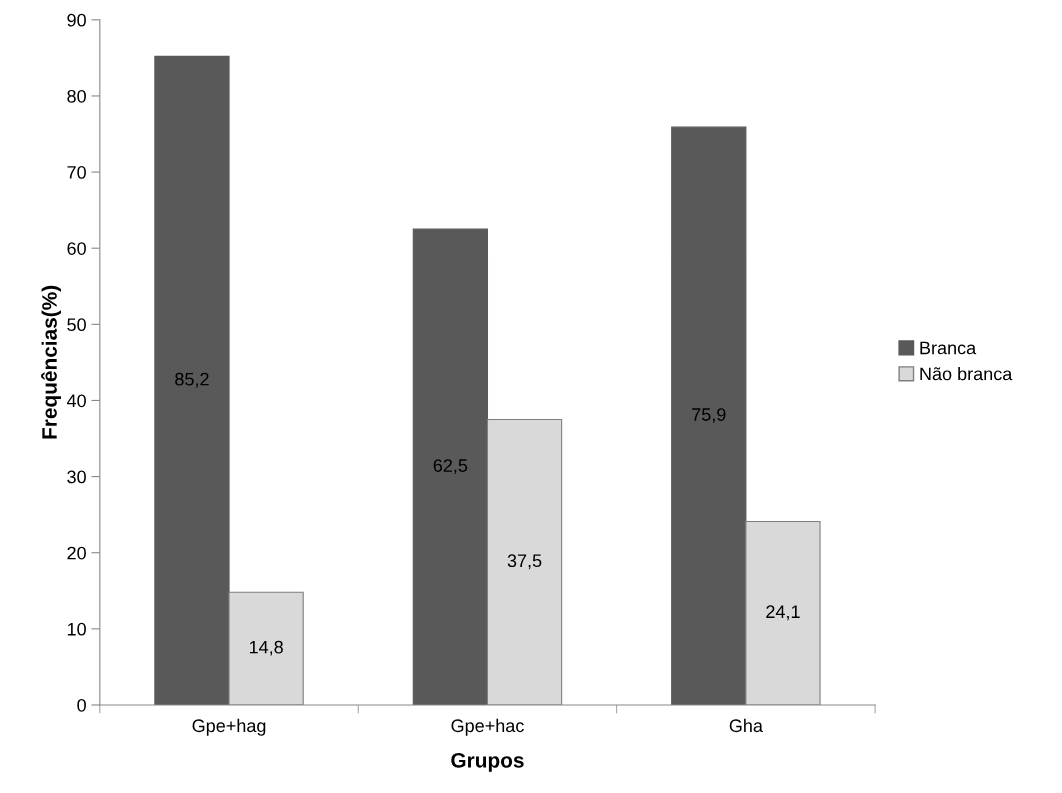 This screenshot has width=1062, height=793. What do you see at coordinates (966, 374) in the screenshot?
I see `legend-label: Não branca` at bounding box center [966, 374].